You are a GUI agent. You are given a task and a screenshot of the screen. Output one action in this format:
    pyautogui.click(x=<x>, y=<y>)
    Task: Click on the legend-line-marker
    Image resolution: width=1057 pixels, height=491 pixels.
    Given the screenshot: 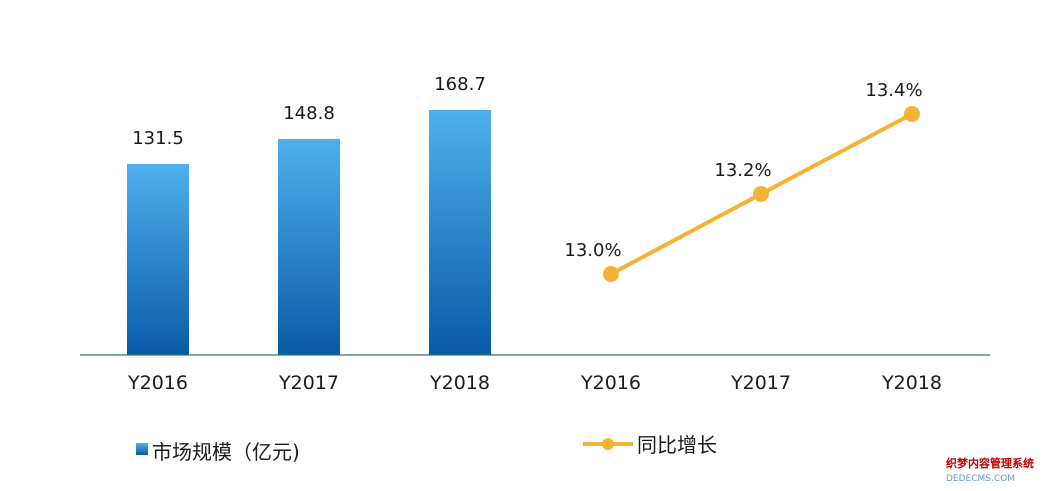 What is the action you would take?
    pyautogui.click(x=608, y=444)
    